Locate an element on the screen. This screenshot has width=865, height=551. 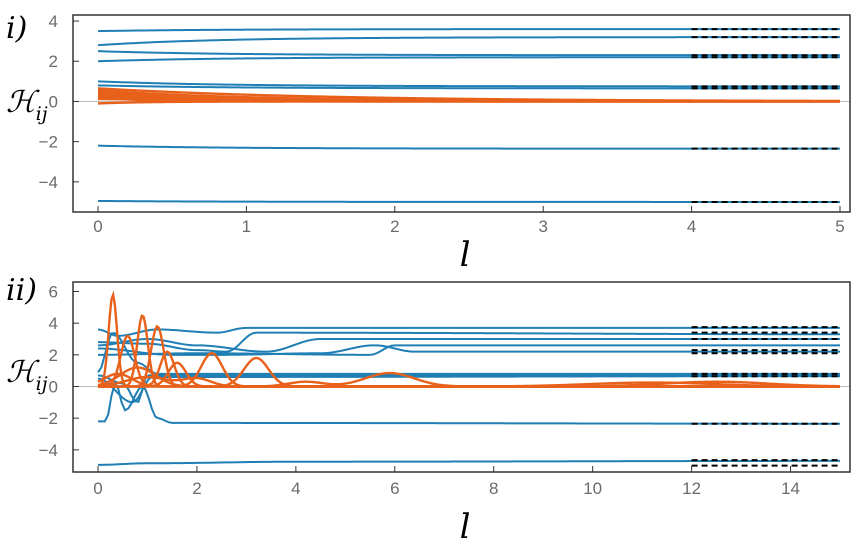
x-tick-label: 3 is located at coordinates (542, 226).